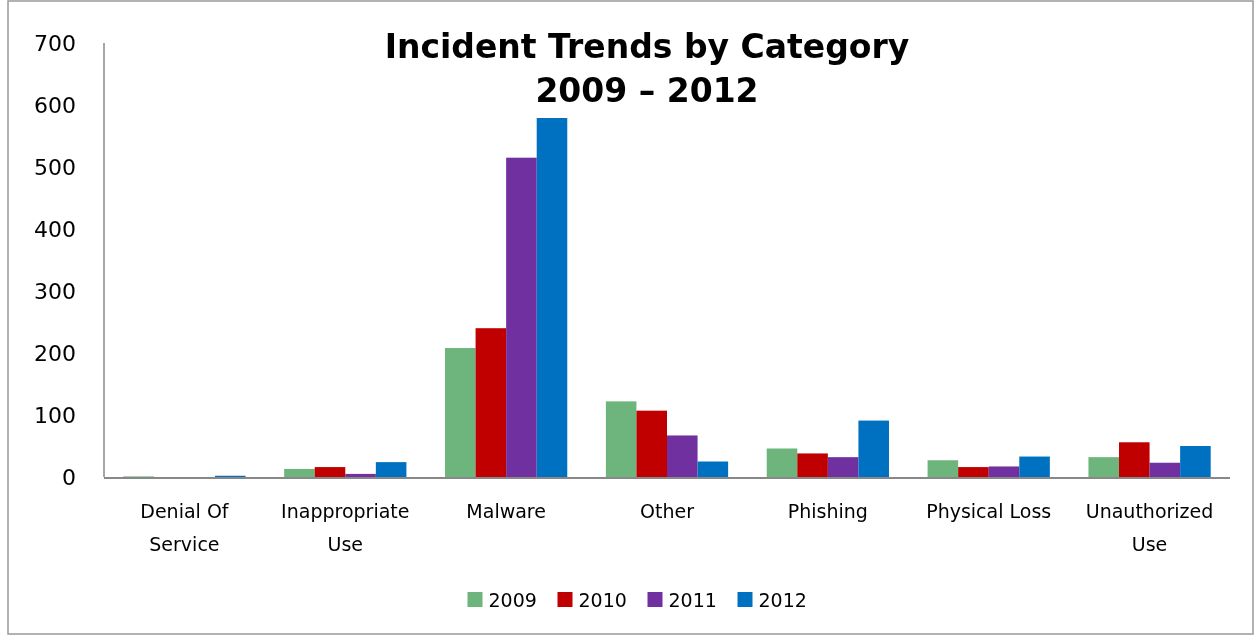  What do you see at coordinates (55, 167) in the screenshot?
I see `y-tick-label: 500` at bounding box center [55, 167].